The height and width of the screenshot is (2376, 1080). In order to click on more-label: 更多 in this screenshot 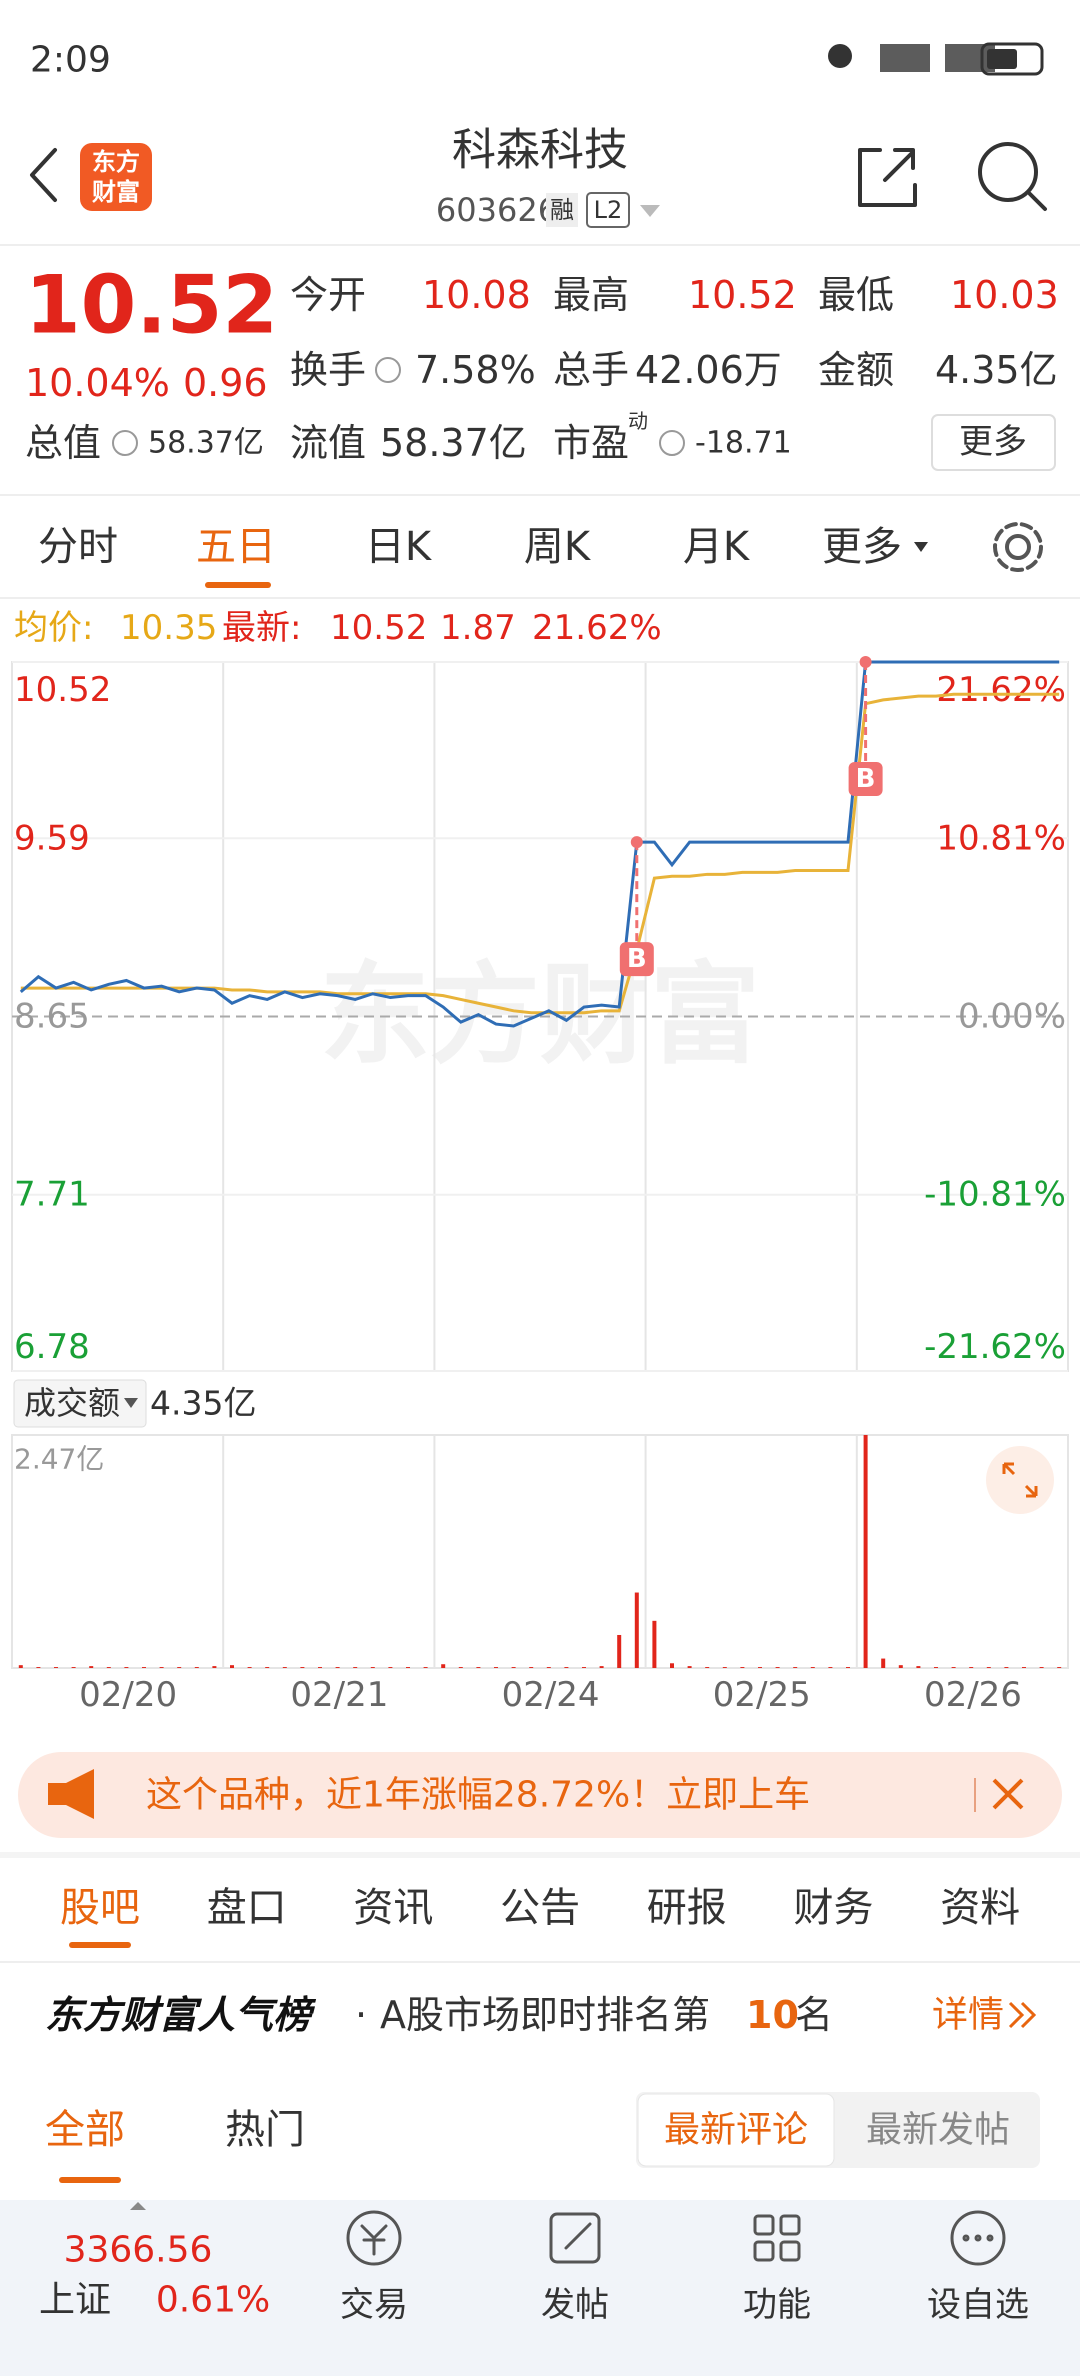, I will do `click(993, 442)`.